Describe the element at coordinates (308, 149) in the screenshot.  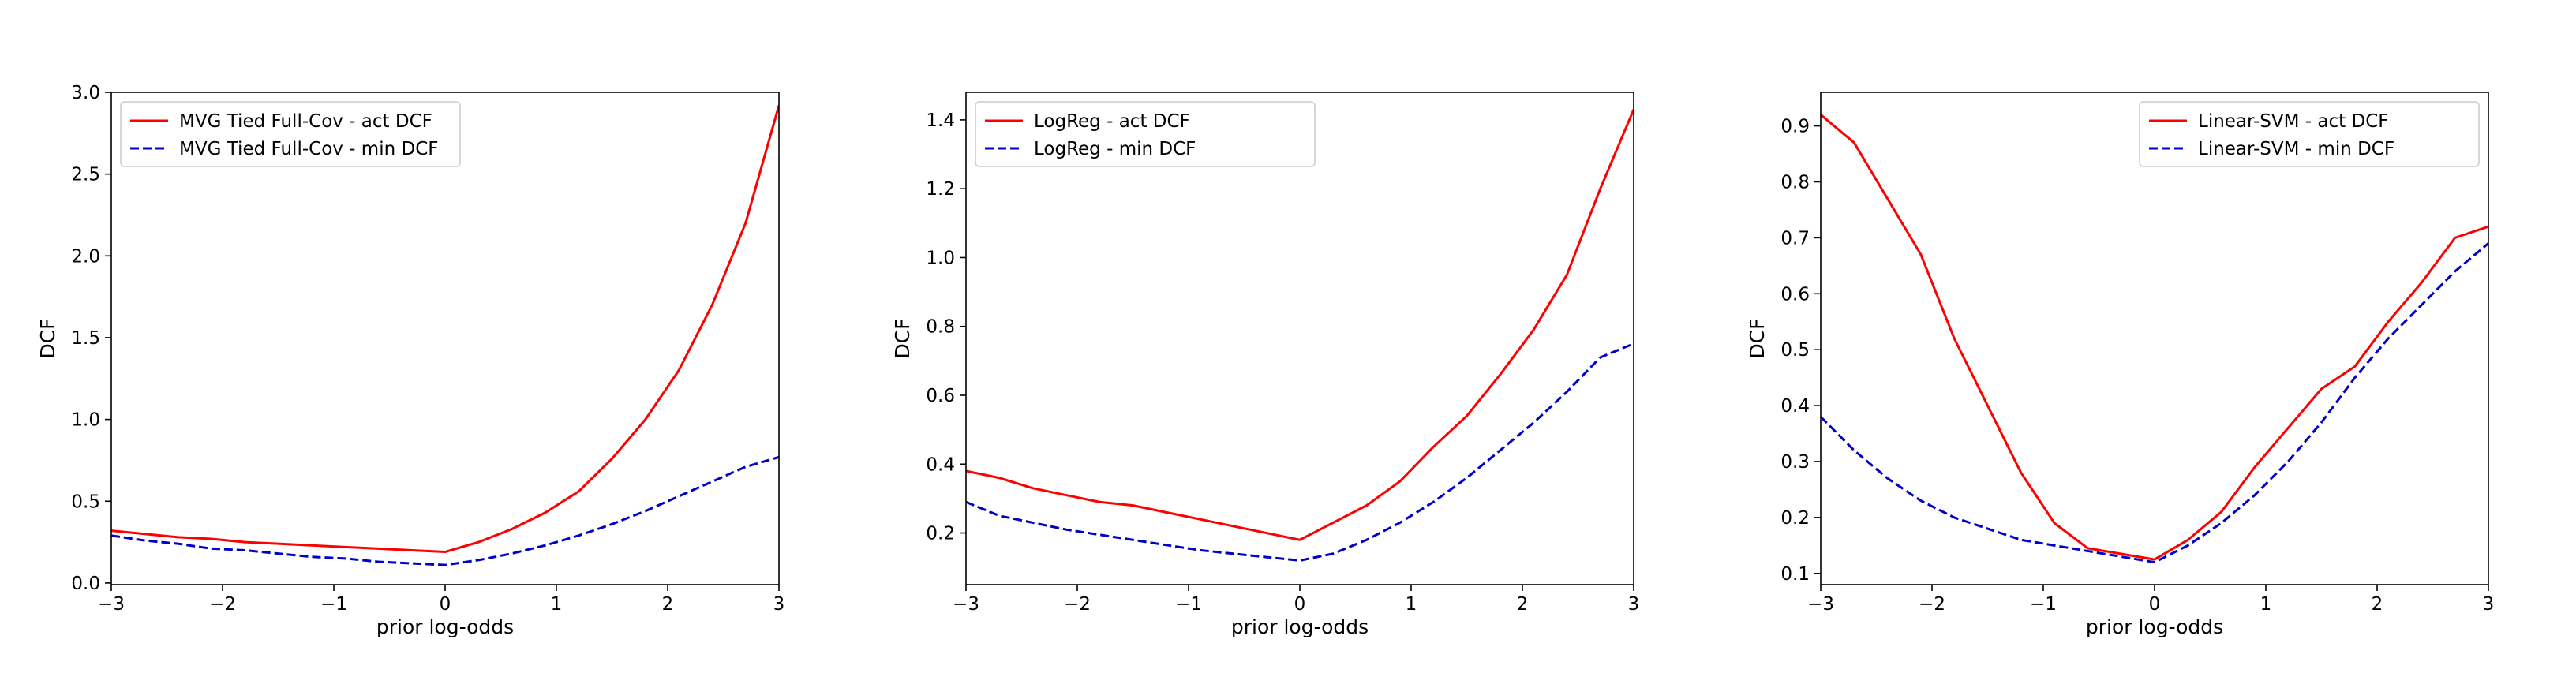
I see `legend-label: MVG Tied Full-Cov - min DCF` at that location.